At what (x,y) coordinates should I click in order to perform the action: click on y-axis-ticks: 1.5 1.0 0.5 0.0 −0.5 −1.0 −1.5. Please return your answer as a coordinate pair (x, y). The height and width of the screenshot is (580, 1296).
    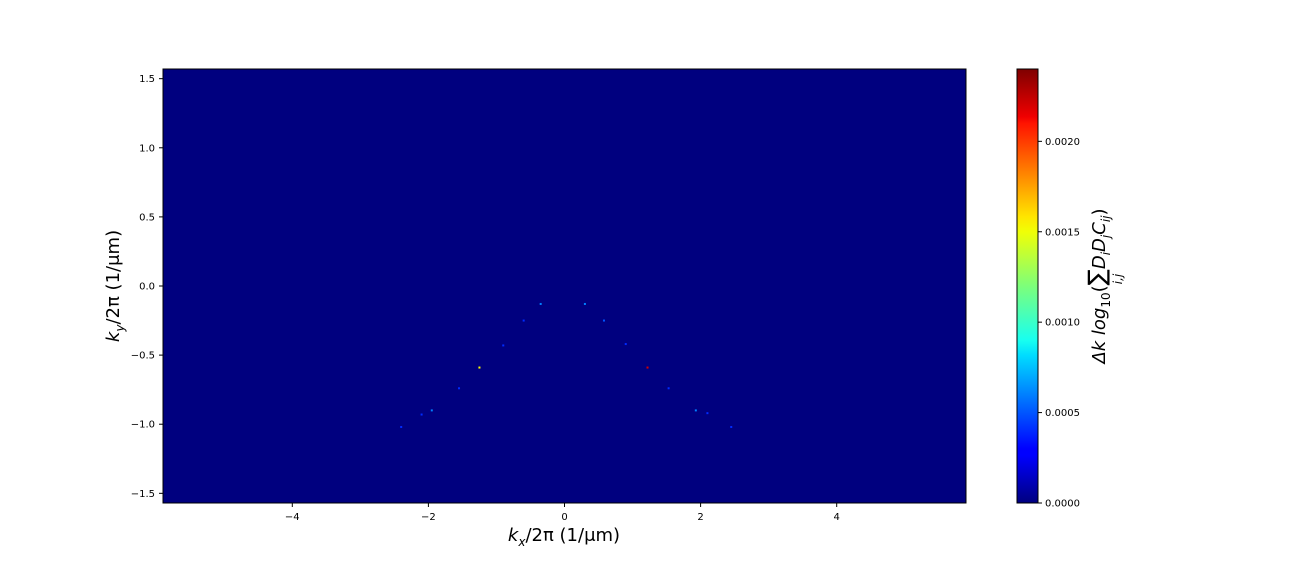
    Looking at the image, I should click on (147, 287).